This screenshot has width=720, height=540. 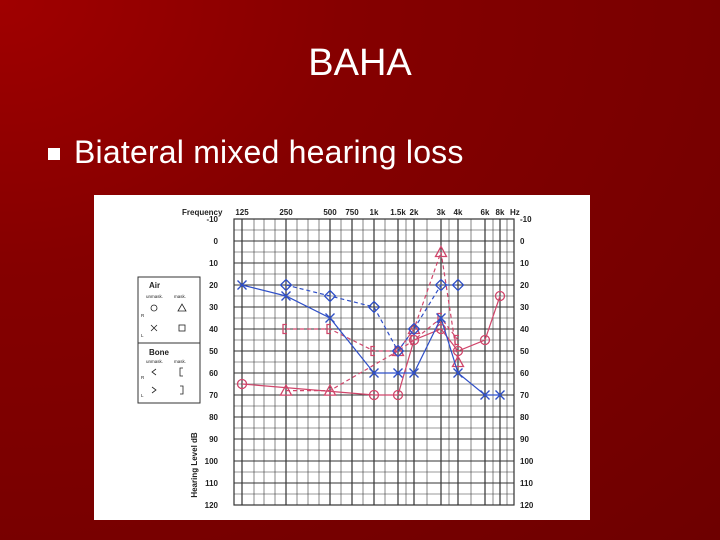 I want to click on legend-left-label: L, so click(x=142, y=335).